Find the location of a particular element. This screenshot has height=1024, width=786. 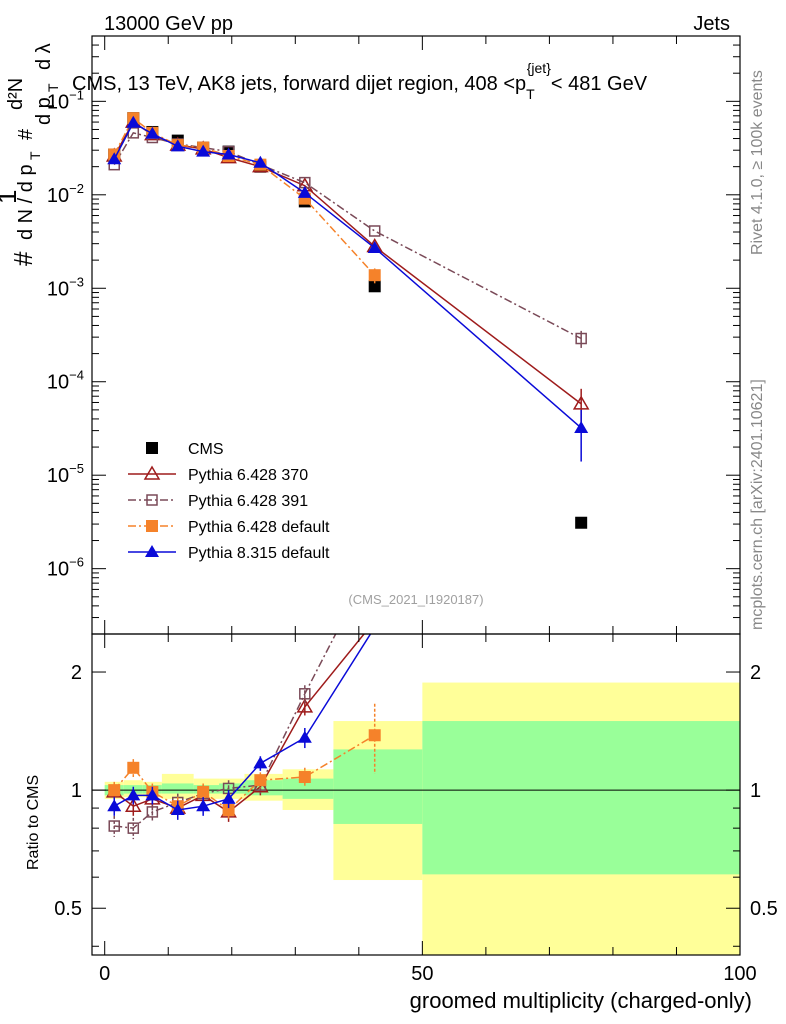

main-line-pdef is located at coordinates (244, 196).